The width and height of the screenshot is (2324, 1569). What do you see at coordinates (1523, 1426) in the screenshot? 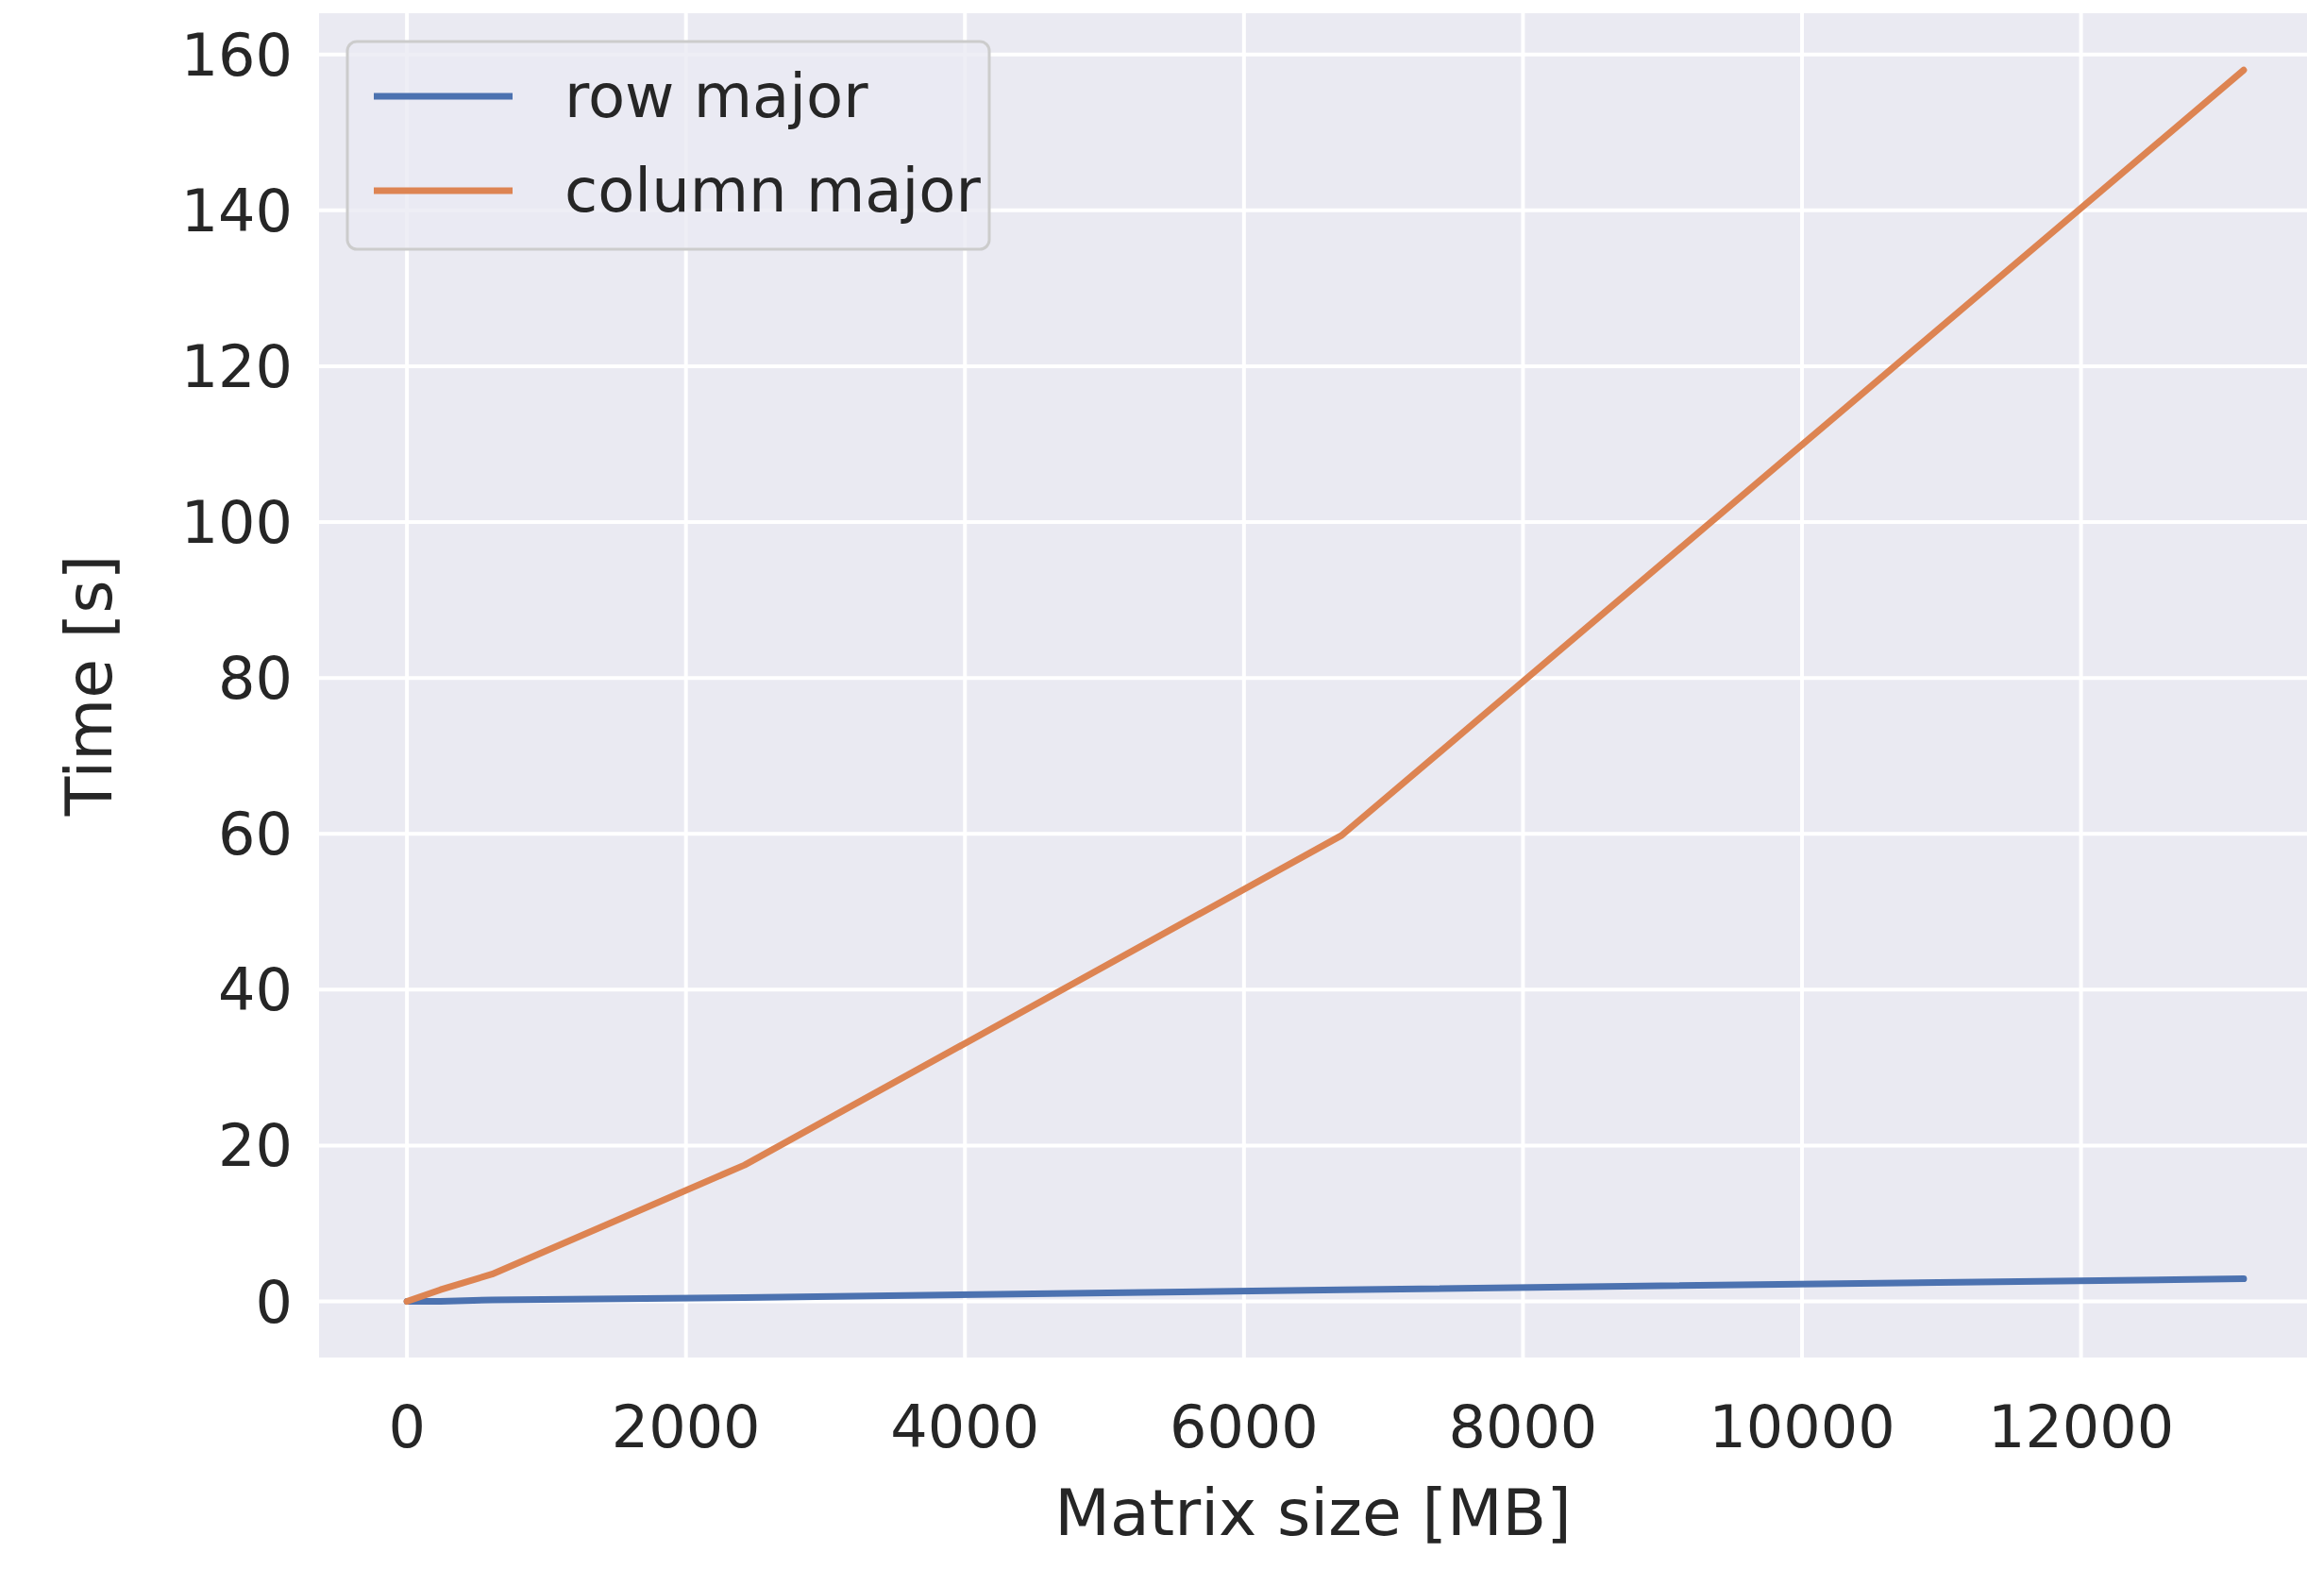
I see `x-tick-label: 8000` at bounding box center [1523, 1426].